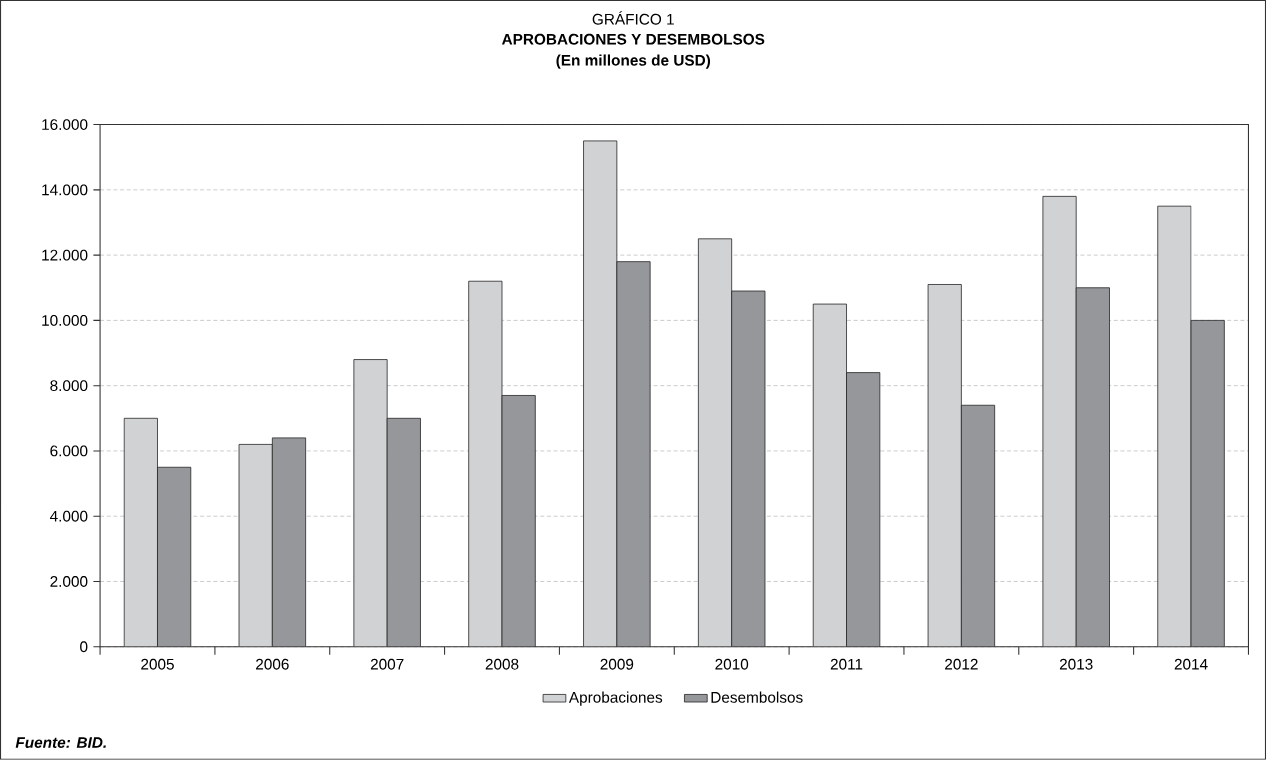 Image resolution: width=1266 pixels, height=760 pixels. Describe the element at coordinates (387, 664) in the screenshot. I see `x-tick-label: 2007` at that location.